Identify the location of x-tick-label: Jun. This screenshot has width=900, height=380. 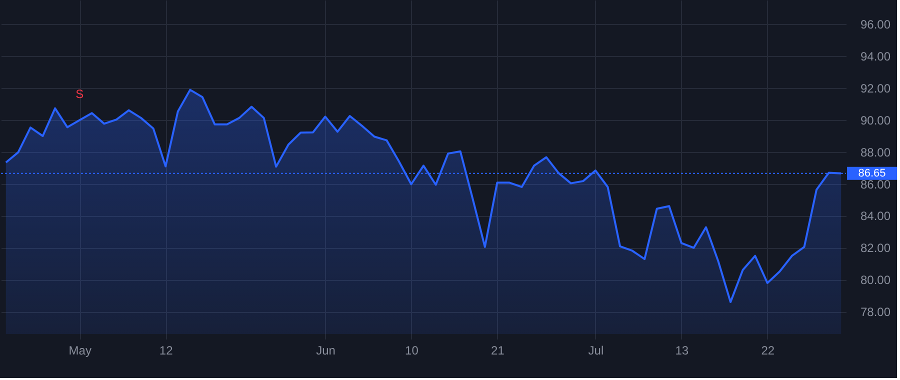
(326, 351).